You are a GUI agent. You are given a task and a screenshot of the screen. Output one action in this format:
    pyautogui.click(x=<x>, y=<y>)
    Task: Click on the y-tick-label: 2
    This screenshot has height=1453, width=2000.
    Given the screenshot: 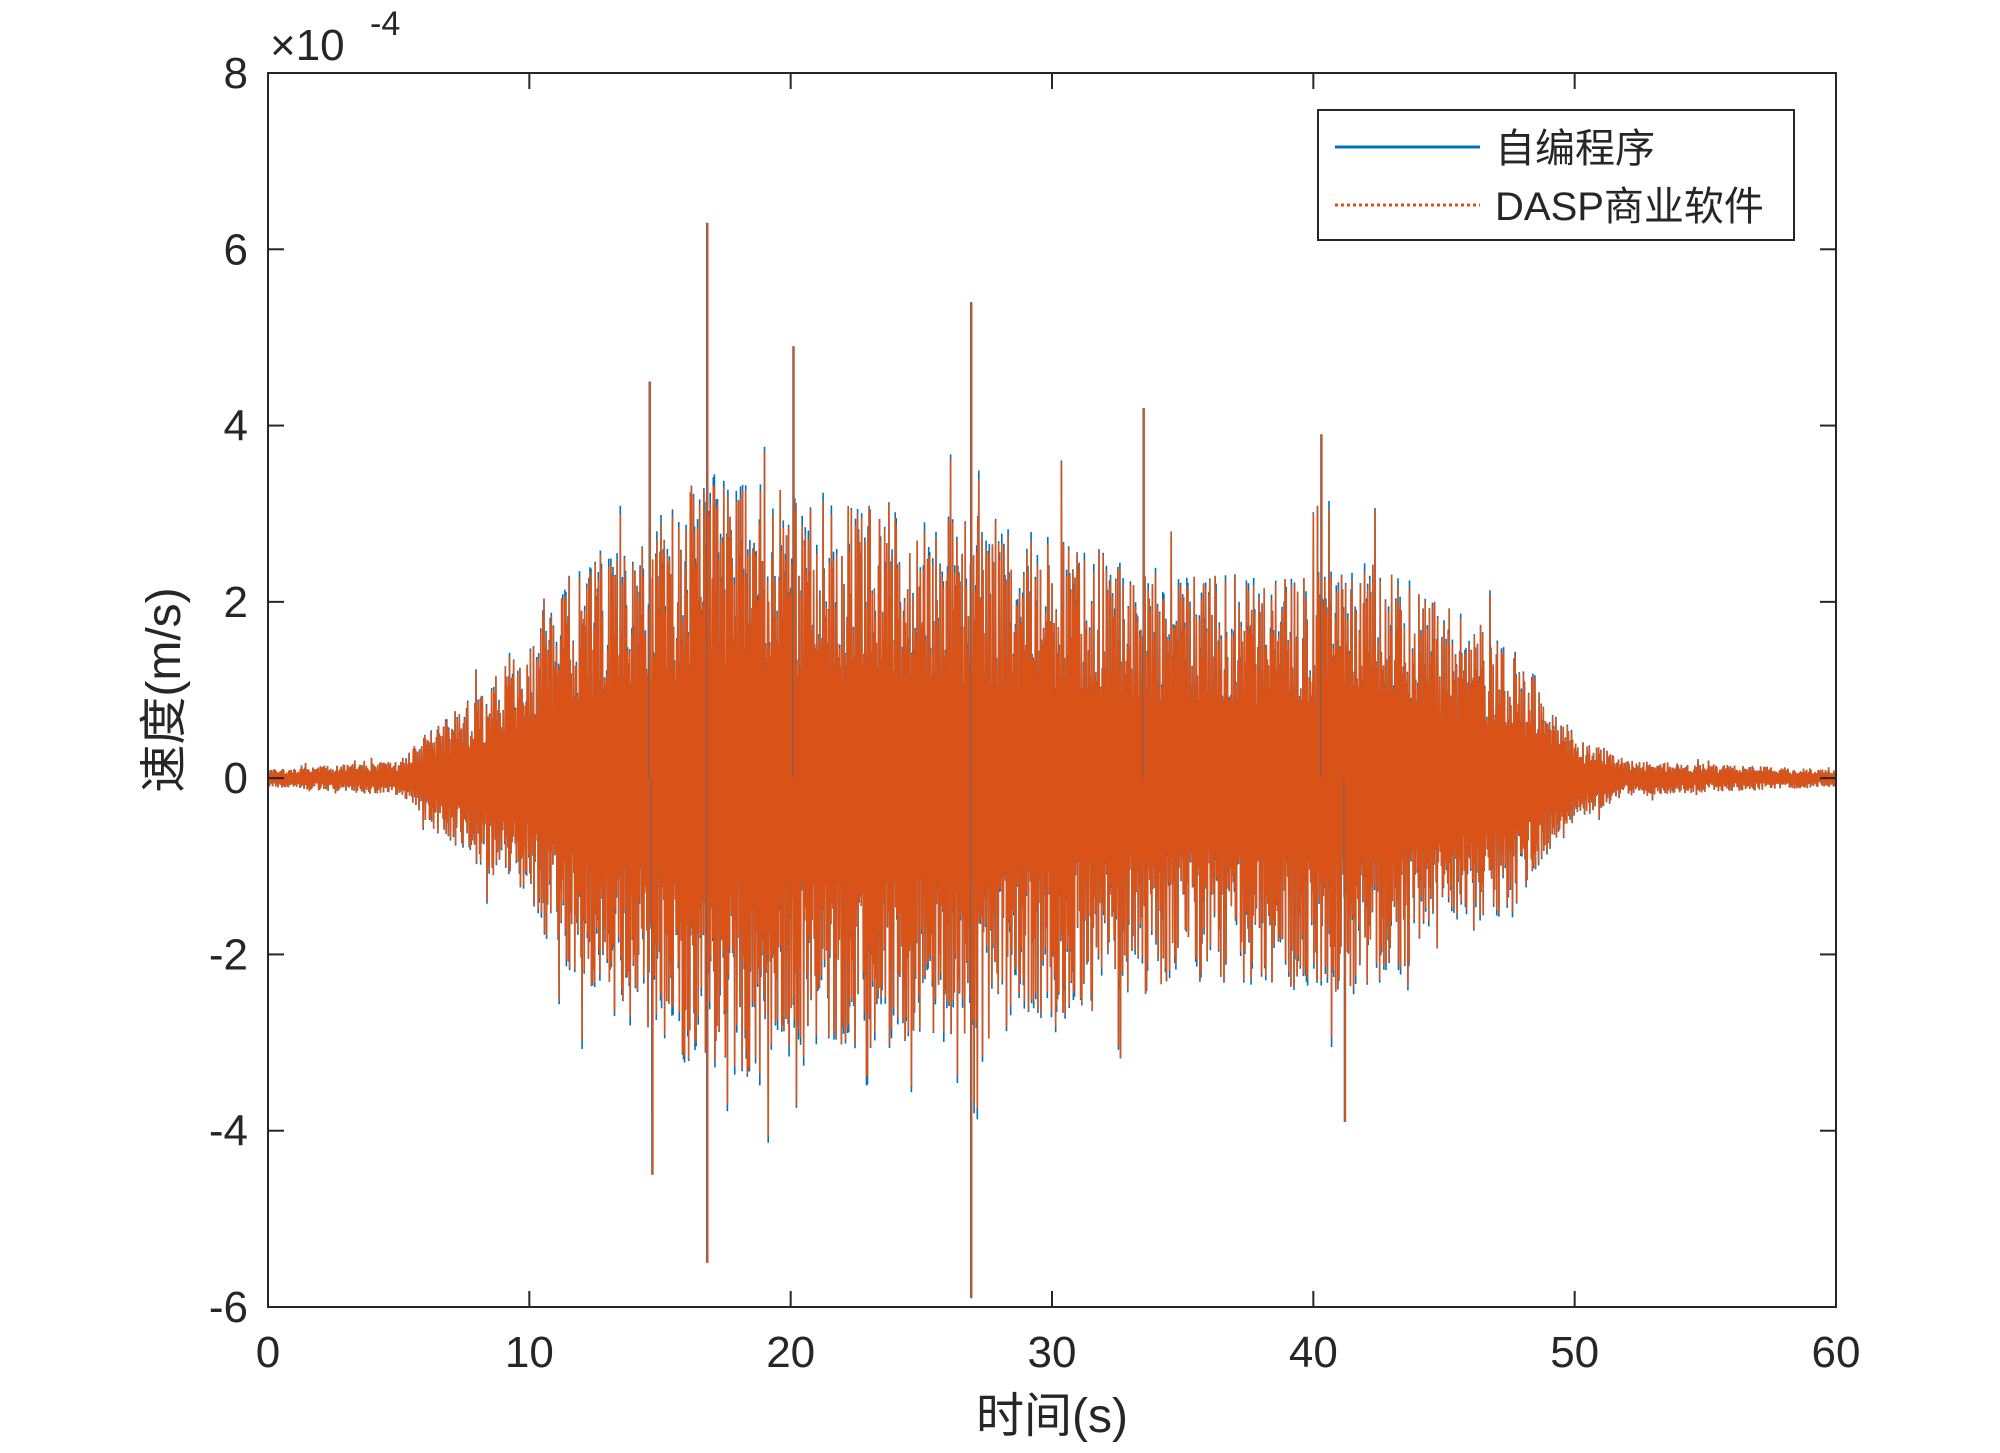 What is the action you would take?
    pyautogui.click(x=236, y=602)
    